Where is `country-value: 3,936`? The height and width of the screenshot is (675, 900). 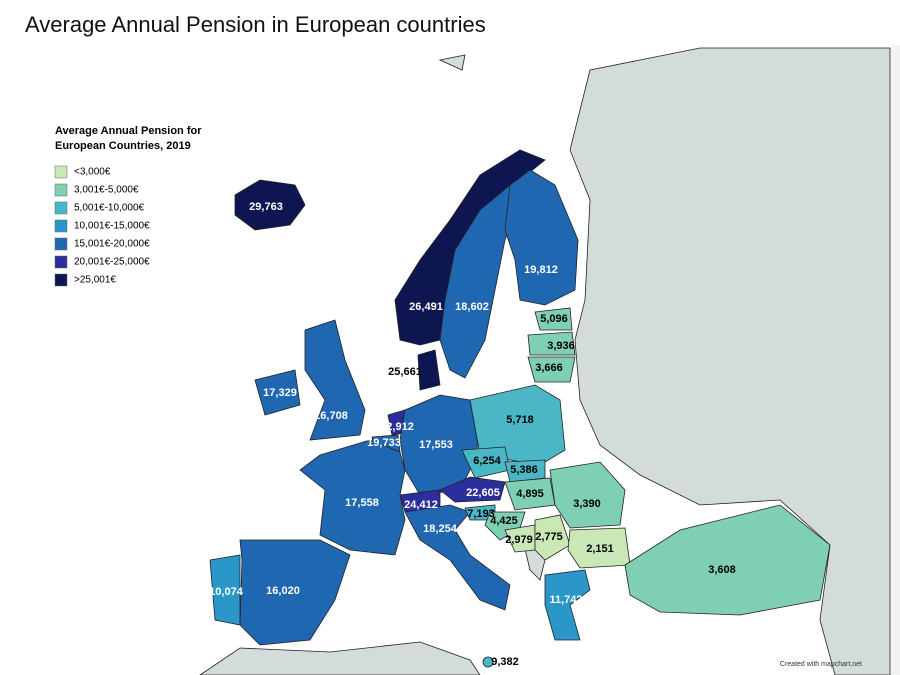 country-value: 3,936 is located at coordinates (561, 346).